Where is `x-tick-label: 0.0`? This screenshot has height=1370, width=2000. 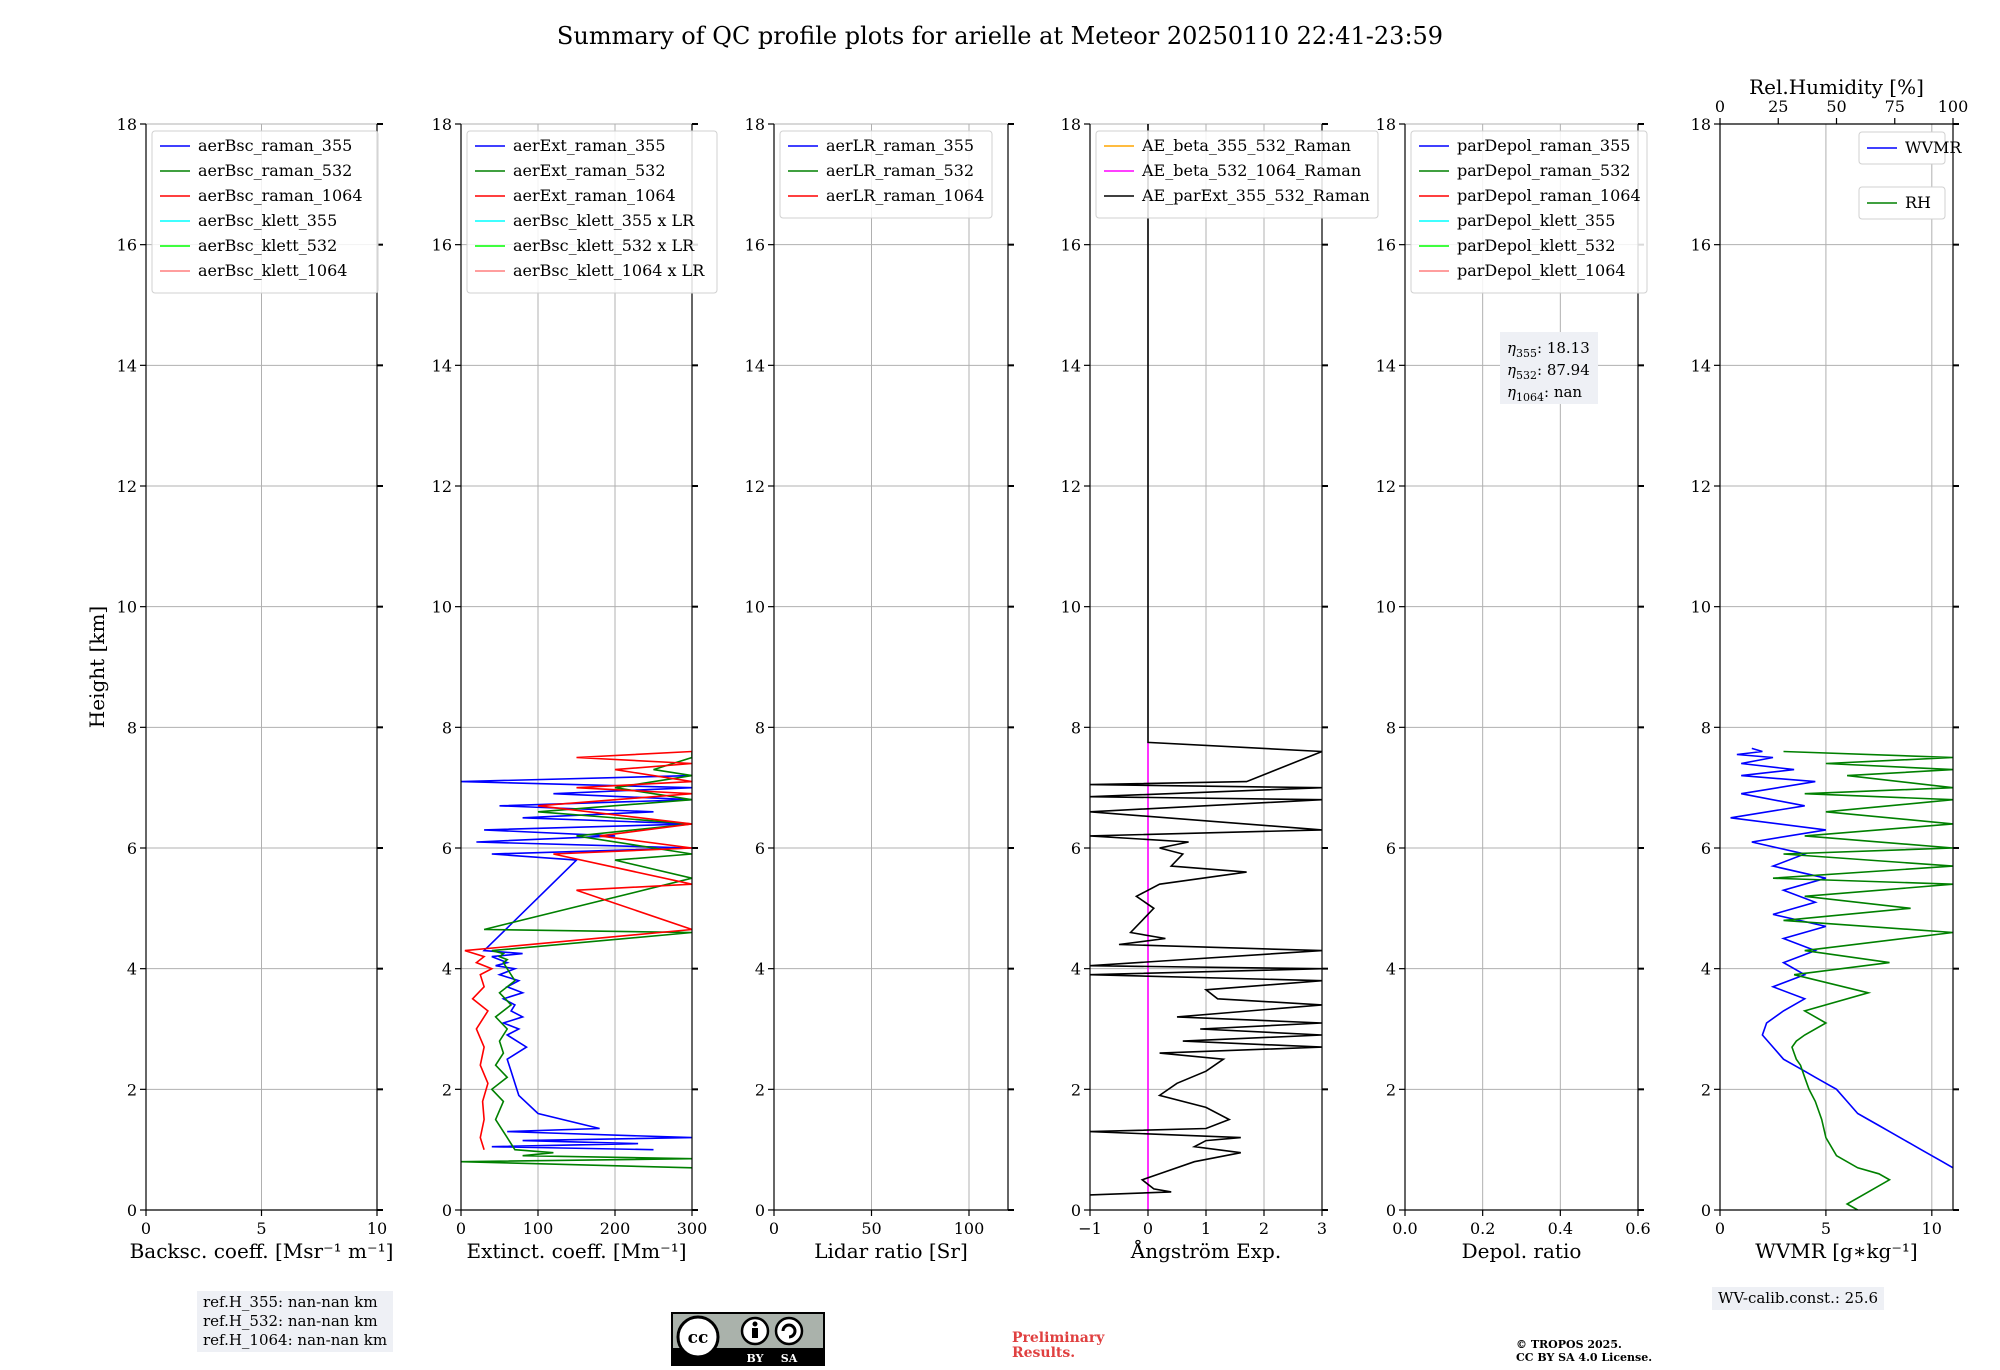 x-tick-label: 0.0 is located at coordinates (1404, 1228).